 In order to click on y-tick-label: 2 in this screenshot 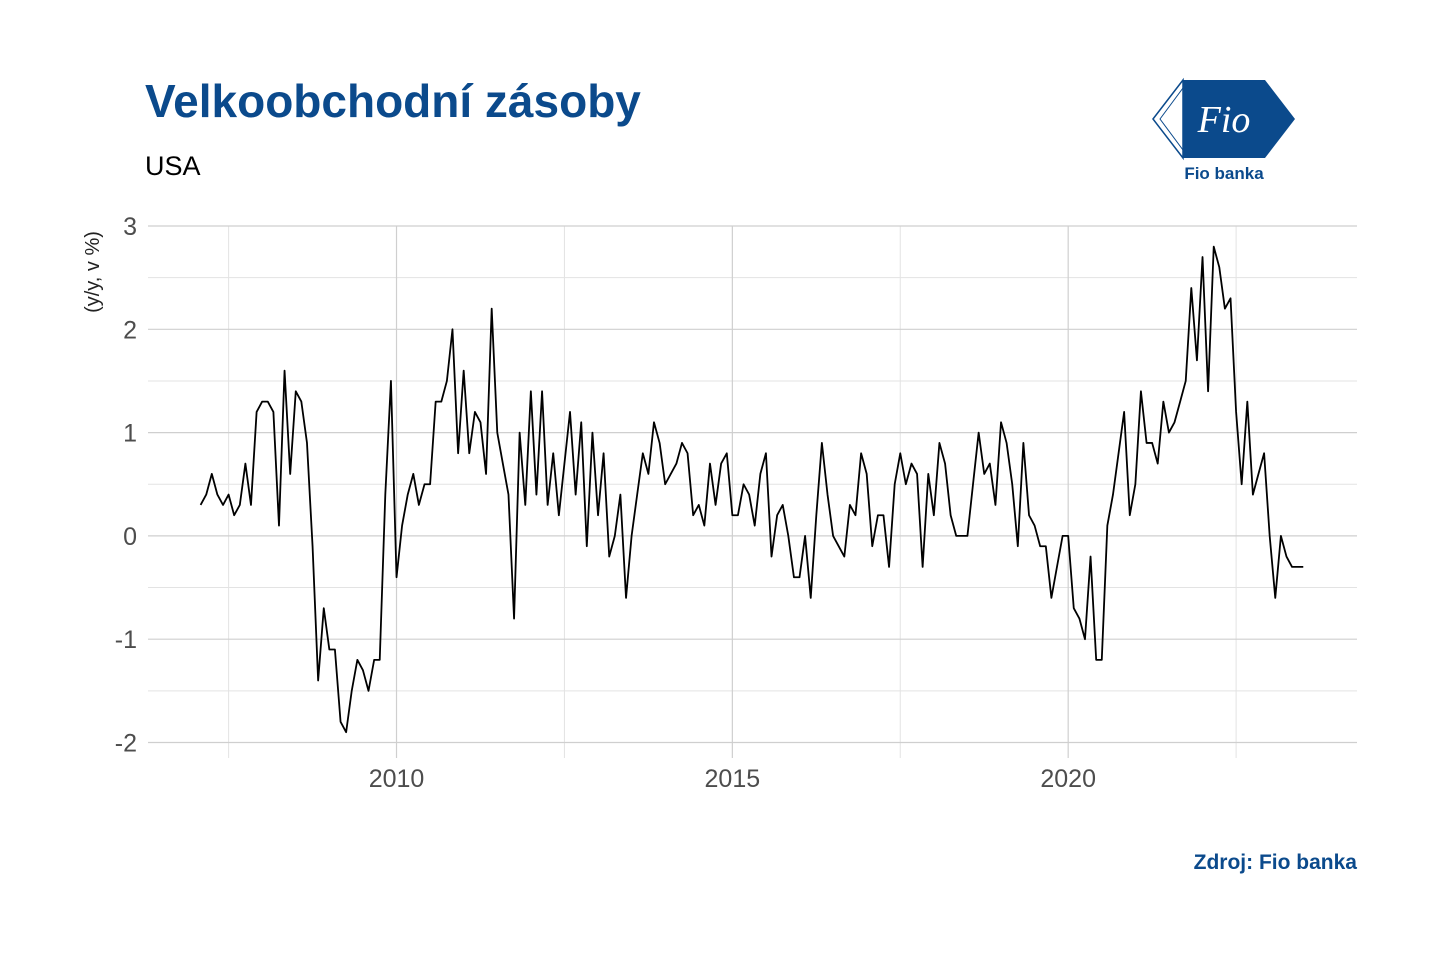, I will do `click(130, 330)`.